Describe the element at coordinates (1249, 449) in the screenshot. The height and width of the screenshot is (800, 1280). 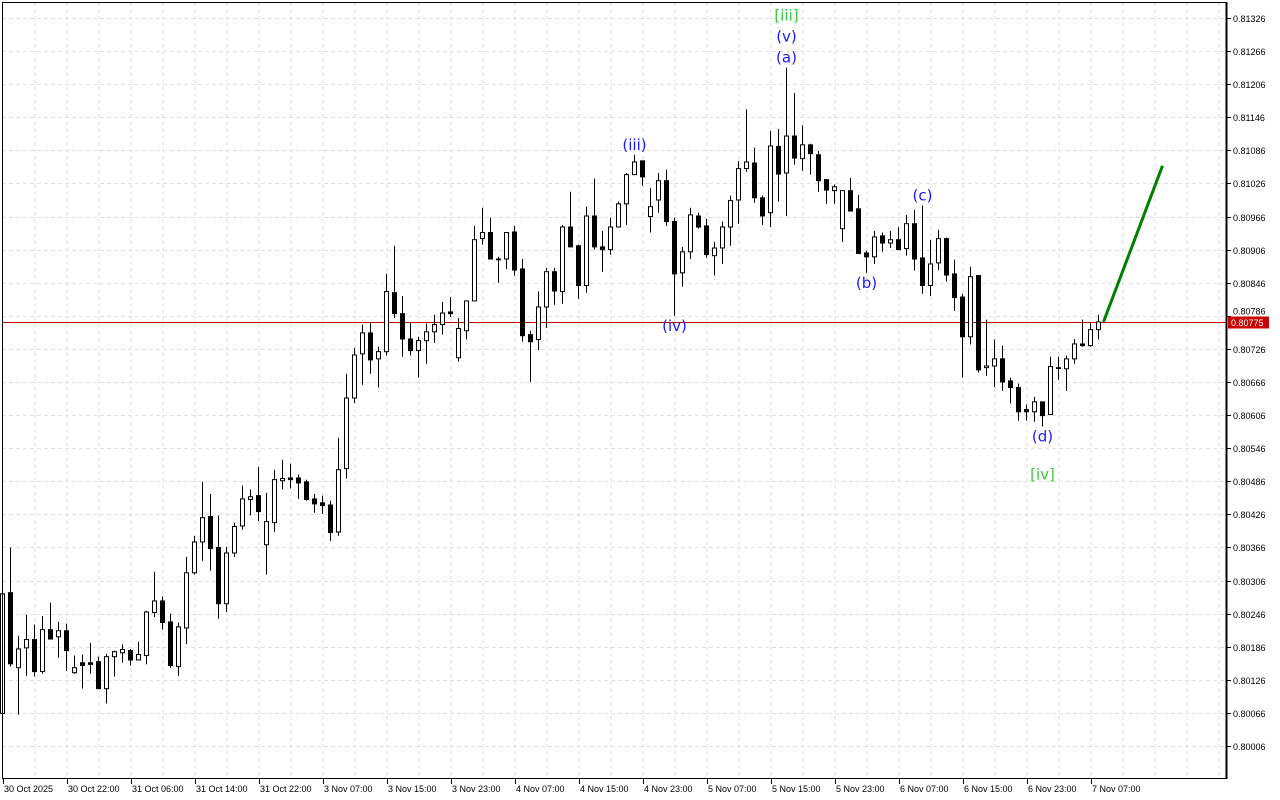
I see `y-tick-label: 0.80546` at that location.